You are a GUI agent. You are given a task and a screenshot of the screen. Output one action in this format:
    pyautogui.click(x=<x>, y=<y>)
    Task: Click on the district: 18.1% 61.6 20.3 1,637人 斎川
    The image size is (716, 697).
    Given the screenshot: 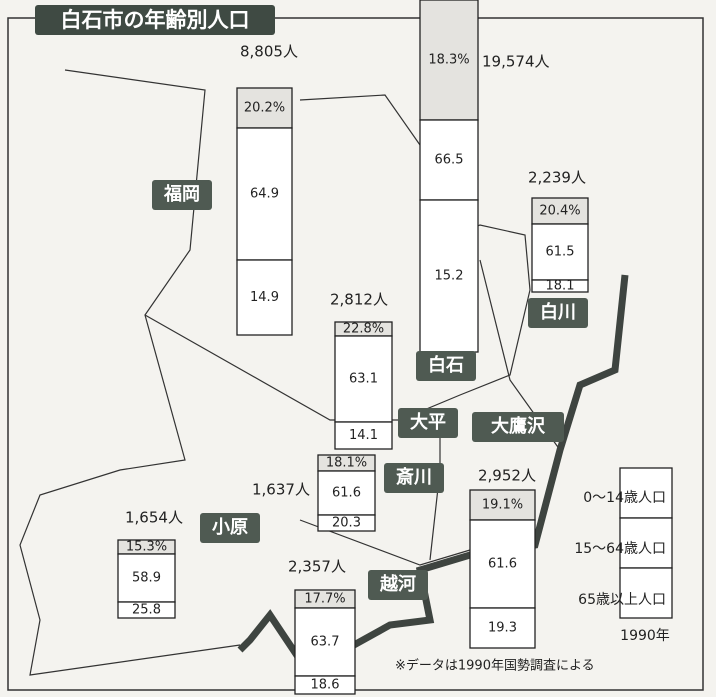 What is the action you would take?
    pyautogui.click(x=348, y=493)
    